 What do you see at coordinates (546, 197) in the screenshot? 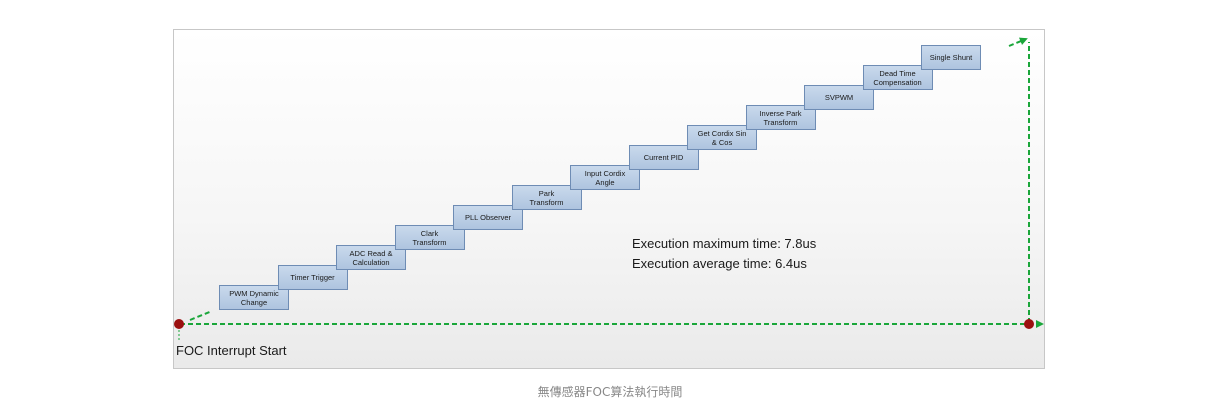
I see `step-park-transform: Park Transform` at bounding box center [546, 197].